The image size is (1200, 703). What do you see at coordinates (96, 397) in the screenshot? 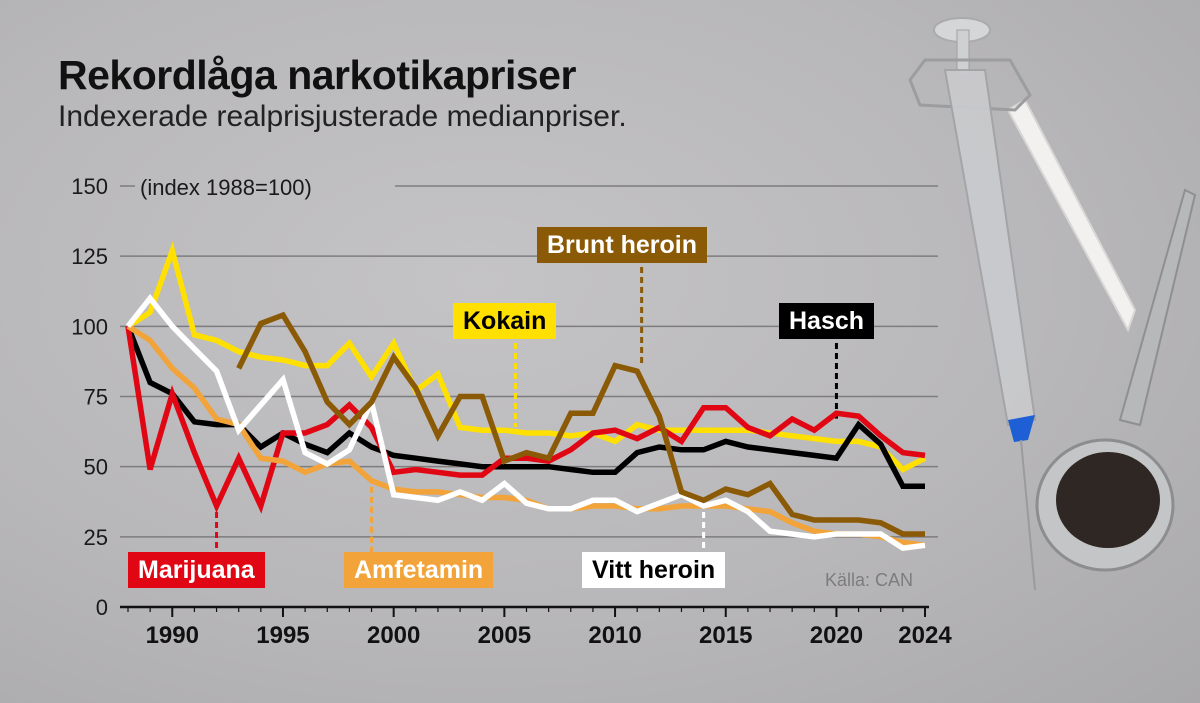
I see `y-tick-label: 75` at bounding box center [96, 397].